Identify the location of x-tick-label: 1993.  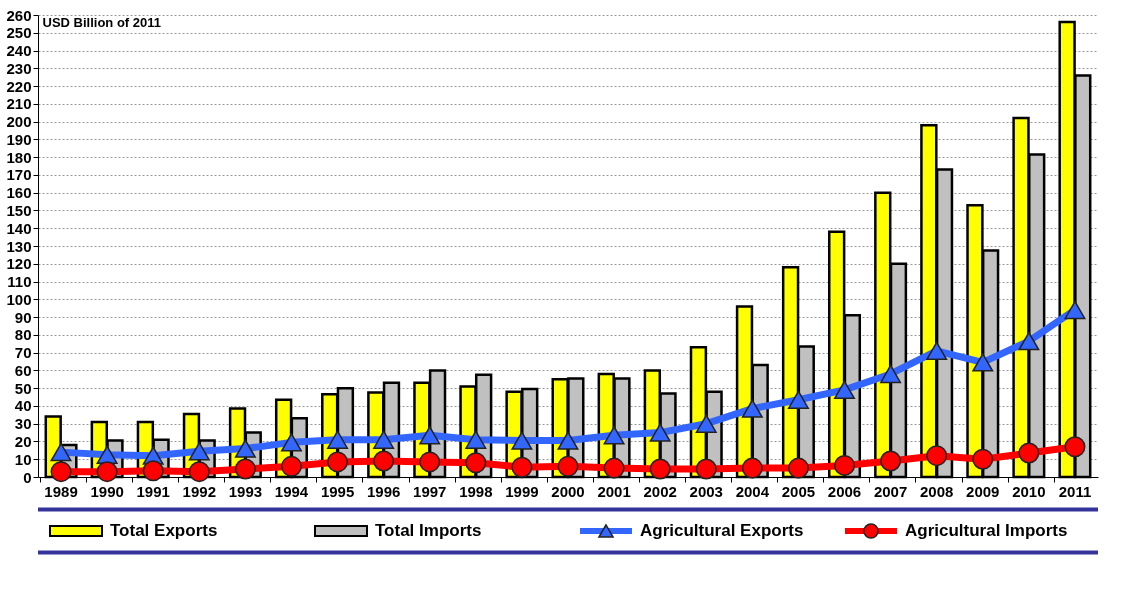
(245, 491).